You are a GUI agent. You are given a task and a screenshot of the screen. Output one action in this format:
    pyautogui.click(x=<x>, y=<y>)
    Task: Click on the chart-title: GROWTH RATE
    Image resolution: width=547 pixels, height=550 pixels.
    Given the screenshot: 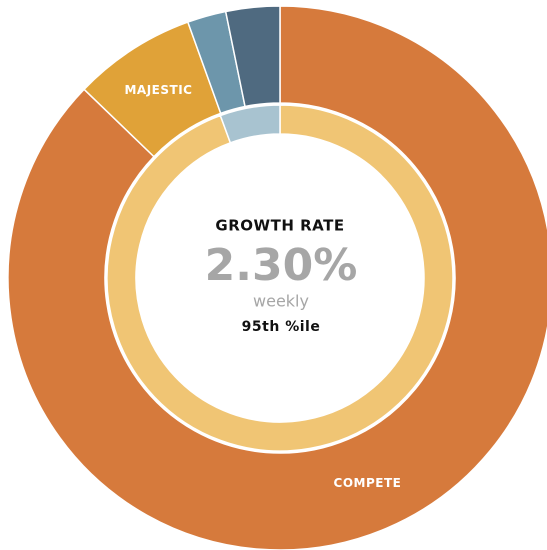 What is the action you would take?
    pyautogui.click(x=279, y=226)
    